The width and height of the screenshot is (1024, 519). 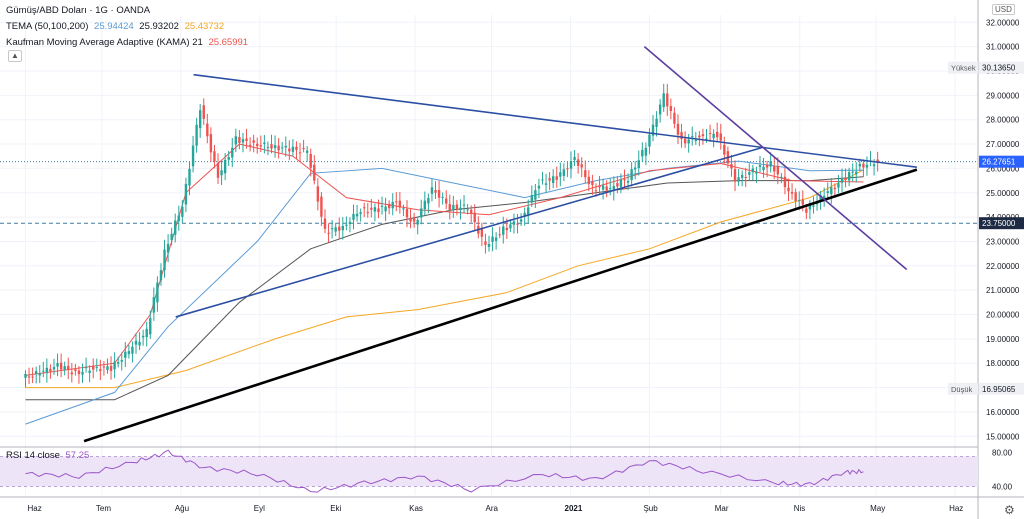 I want to click on tema-value-3: 25.43732, so click(x=204, y=26).